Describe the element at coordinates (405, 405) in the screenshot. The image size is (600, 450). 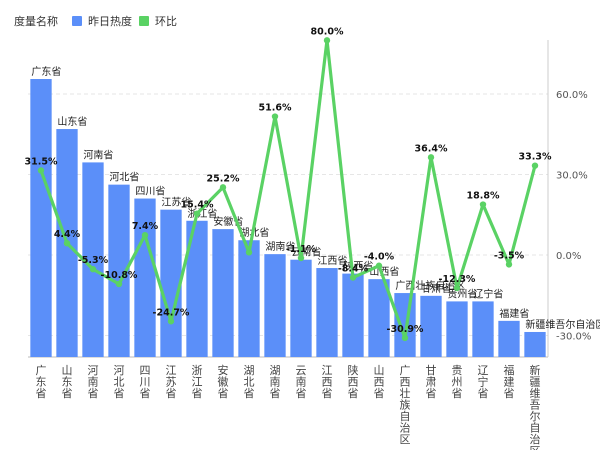
I see `x-tick-label: 广西壮族自治区` at that location.